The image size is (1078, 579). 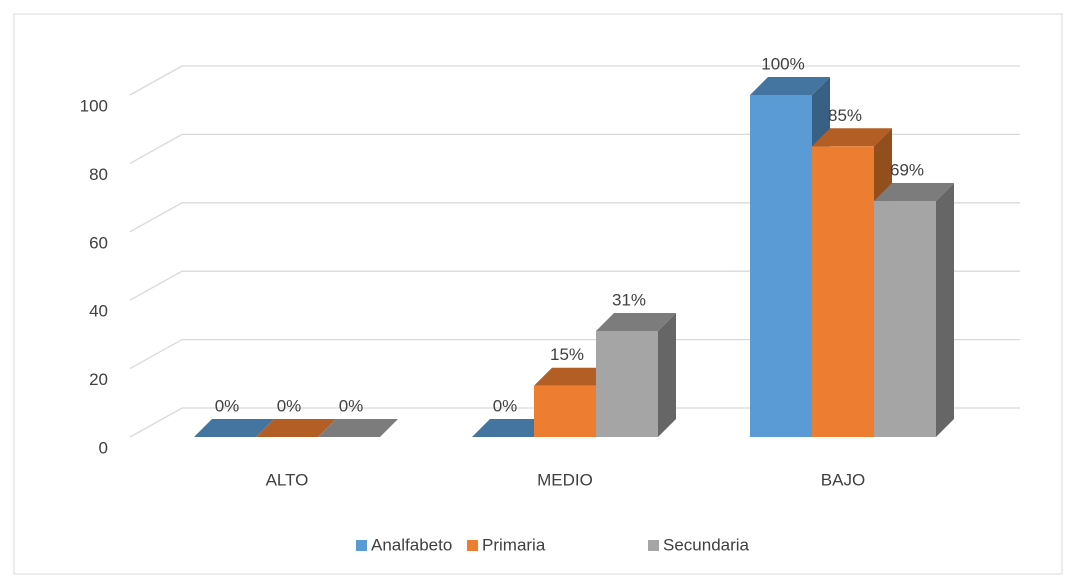 What do you see at coordinates (782, 63) in the screenshot?
I see `value-label: 100%` at bounding box center [782, 63].